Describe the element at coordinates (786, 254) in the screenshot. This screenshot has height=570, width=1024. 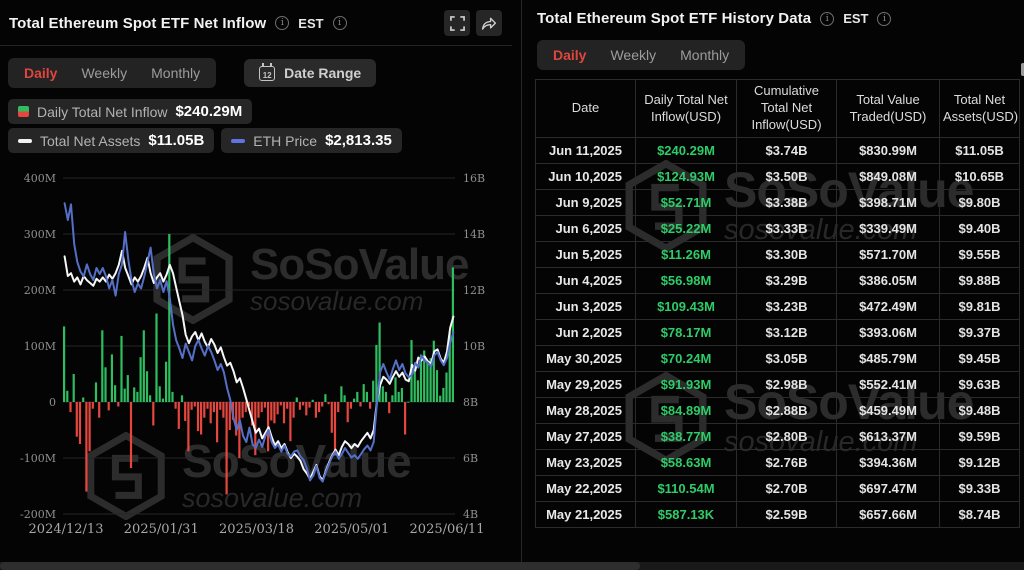
I see `cumulative-inflow-cell: $3.30B` at that location.